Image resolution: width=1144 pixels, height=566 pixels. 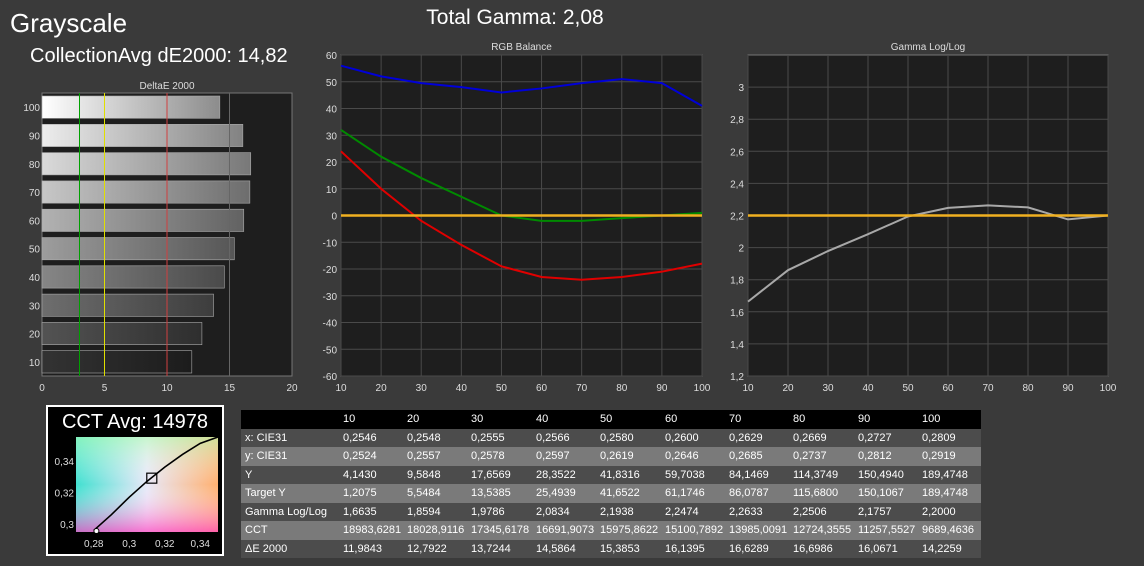 What do you see at coordinates (737, 313) in the screenshot?
I see `gamma-y-tick-label: 1,6` at bounding box center [737, 313].